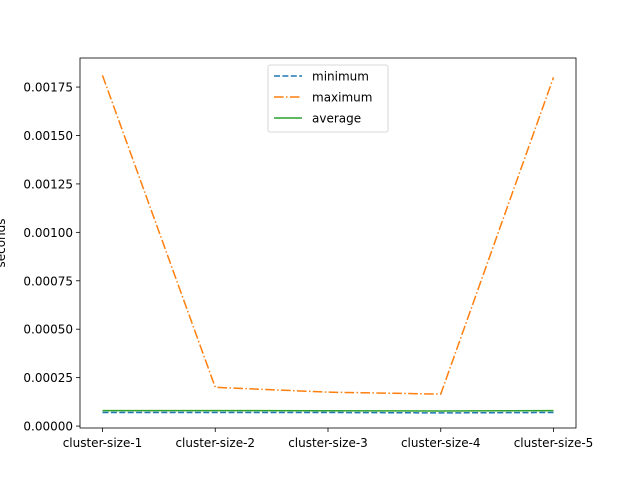 This screenshot has width=640, height=480. I want to click on y-tick-label: 0.00025, so click(48, 378).